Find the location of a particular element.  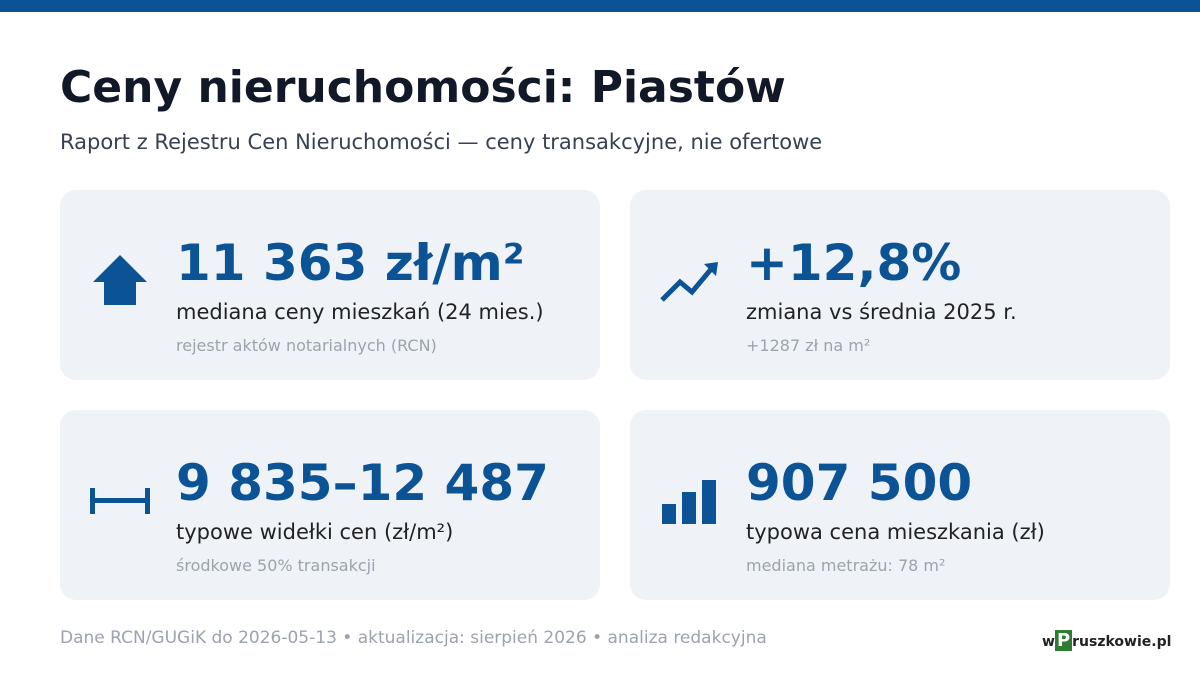

title: Ceny nieruchomości: Piastów is located at coordinates (423, 87).